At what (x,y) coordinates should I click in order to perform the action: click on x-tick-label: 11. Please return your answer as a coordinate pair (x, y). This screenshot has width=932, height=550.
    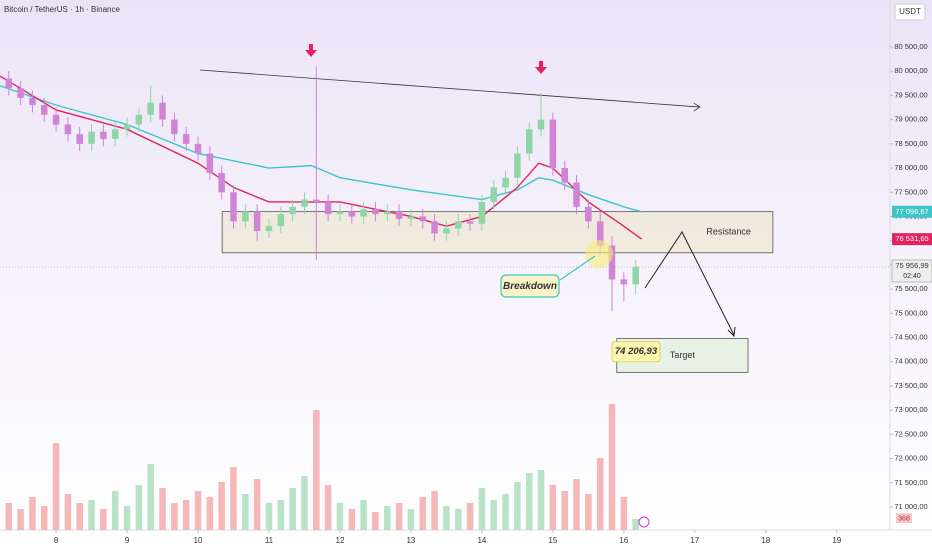
    Looking at the image, I should click on (269, 540).